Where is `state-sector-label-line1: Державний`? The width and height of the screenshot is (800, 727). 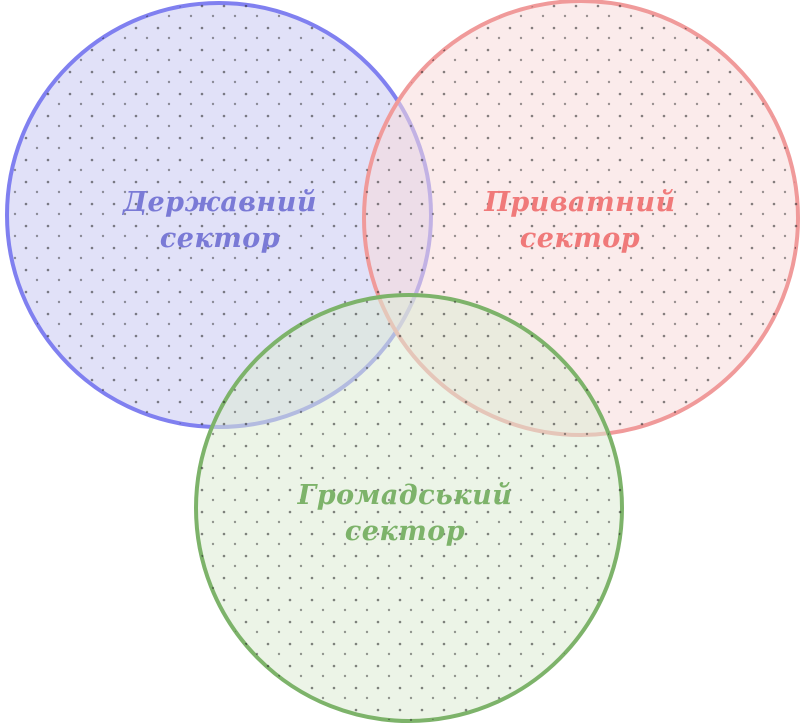
state-sector-label-line1: Державний is located at coordinates (220, 202).